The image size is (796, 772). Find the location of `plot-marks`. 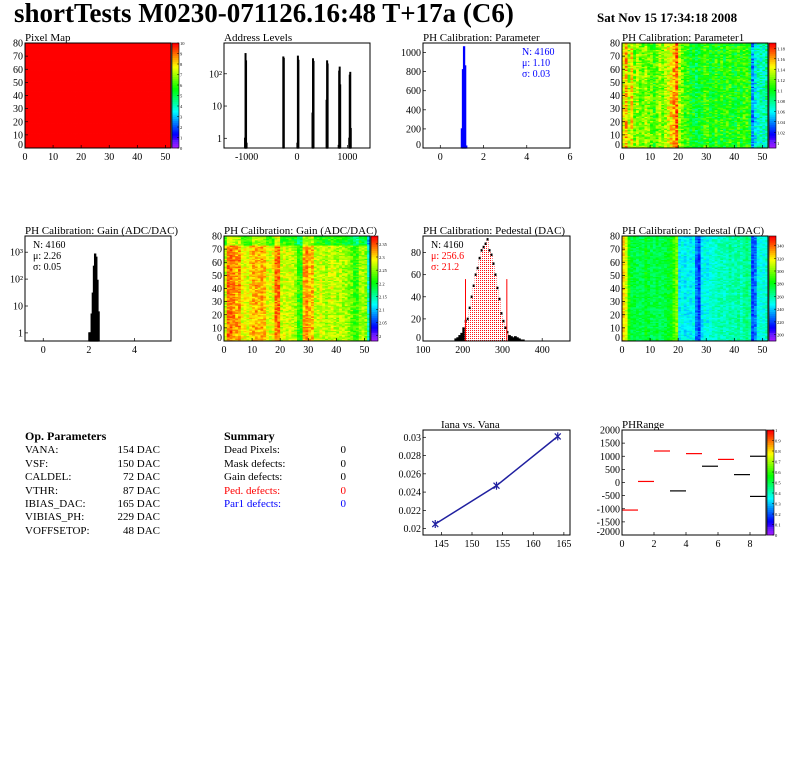

plot-marks is located at coordinates (464, 97).